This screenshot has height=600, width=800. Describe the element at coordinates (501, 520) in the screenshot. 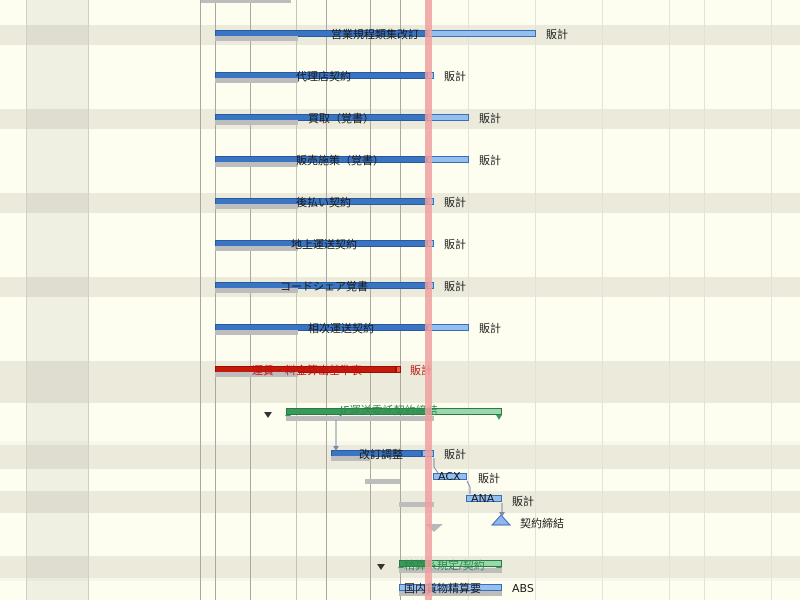

I see `milestone-diamond-icon` at that location.